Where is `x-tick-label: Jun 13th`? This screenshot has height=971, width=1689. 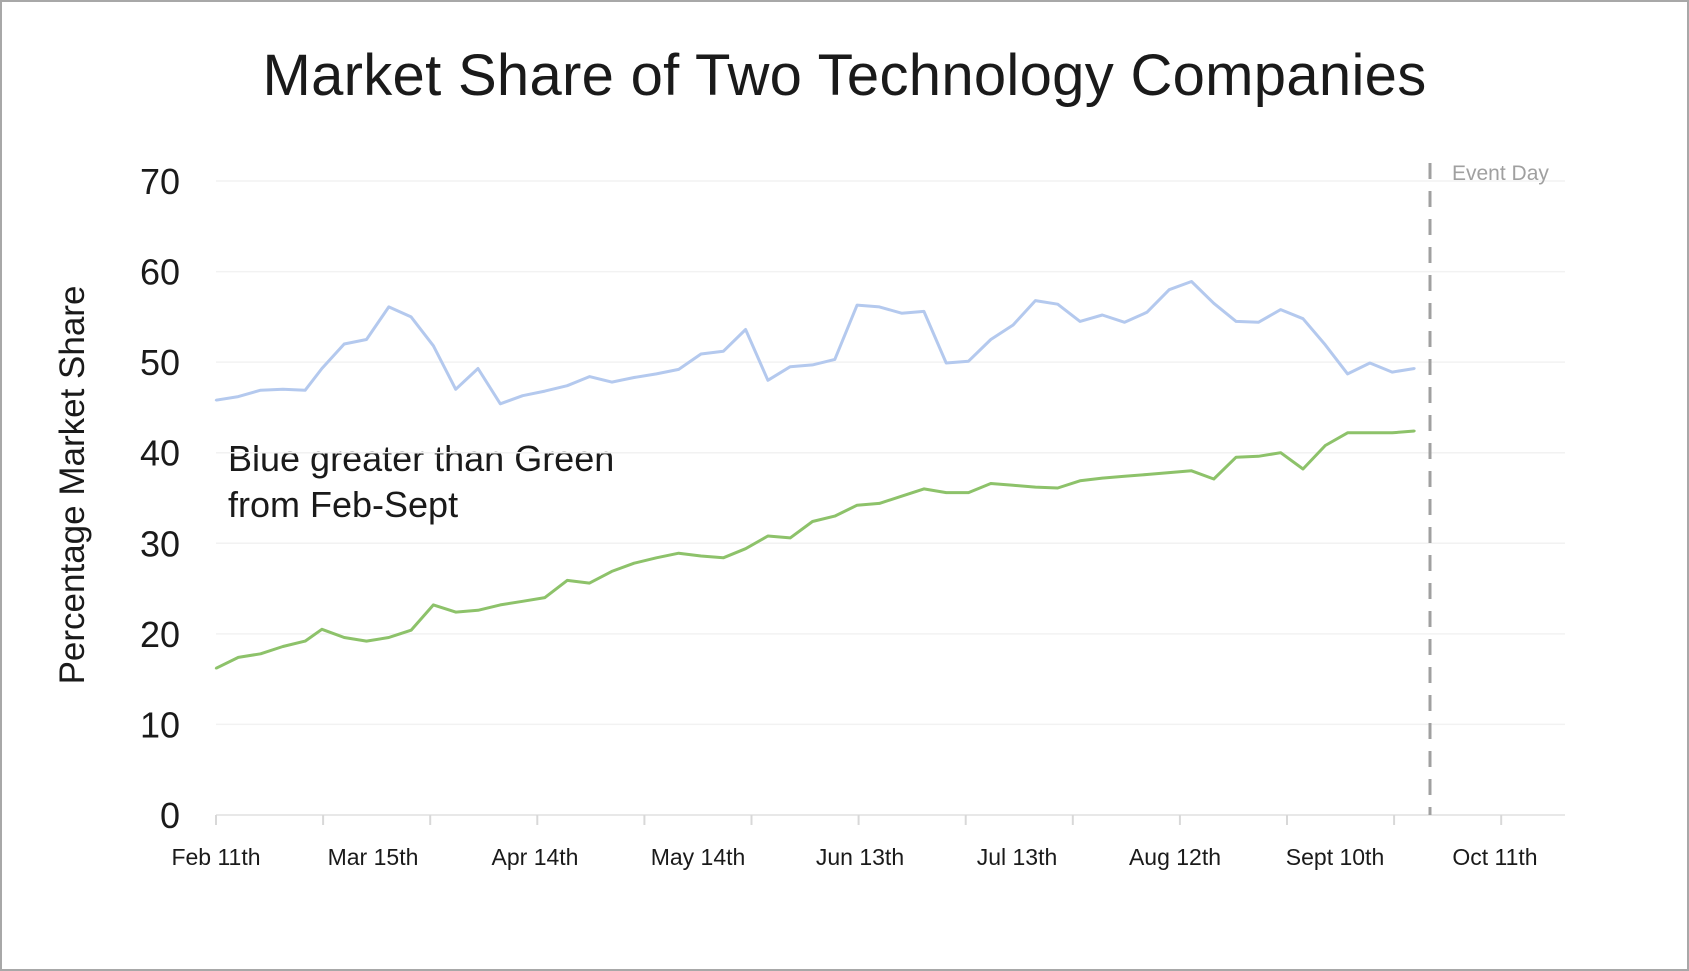
x-tick-label: Jun 13th is located at coordinates (860, 857).